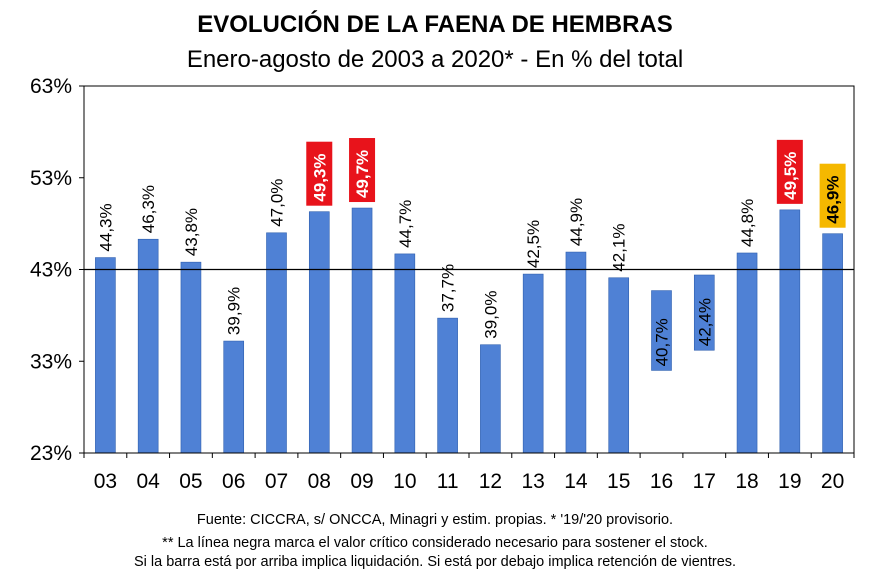  I want to click on data-label: 49,5%, so click(790, 176).